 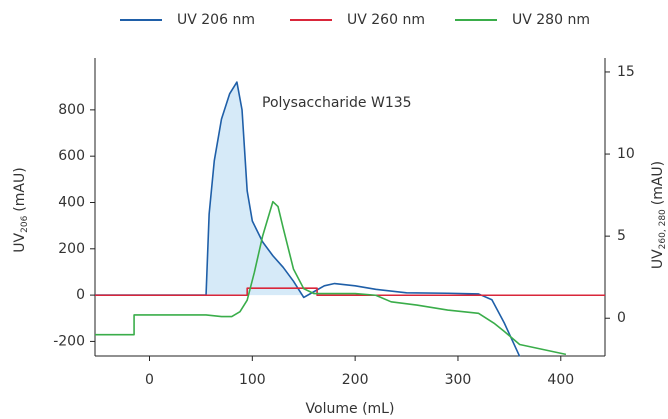 What do you see at coordinates (355, 380) in the screenshot?
I see `x-tick-label: 200` at bounding box center [355, 380].